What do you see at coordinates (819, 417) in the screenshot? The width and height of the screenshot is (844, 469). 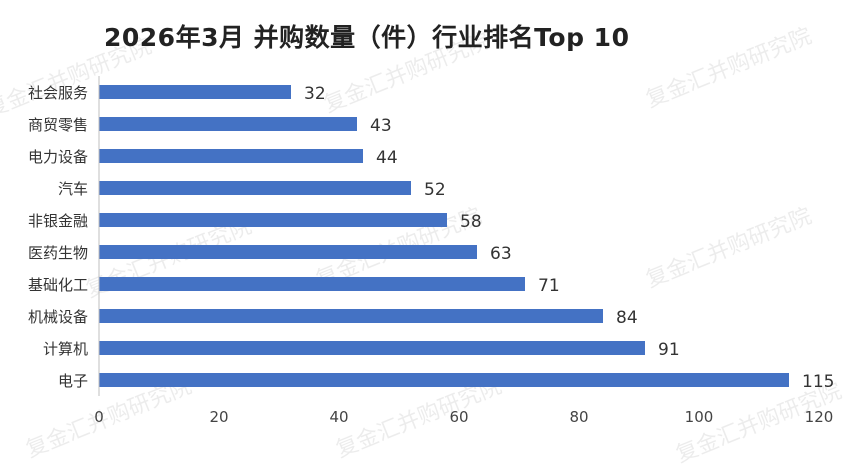 I see `x-tick-label: 120` at bounding box center [819, 417].